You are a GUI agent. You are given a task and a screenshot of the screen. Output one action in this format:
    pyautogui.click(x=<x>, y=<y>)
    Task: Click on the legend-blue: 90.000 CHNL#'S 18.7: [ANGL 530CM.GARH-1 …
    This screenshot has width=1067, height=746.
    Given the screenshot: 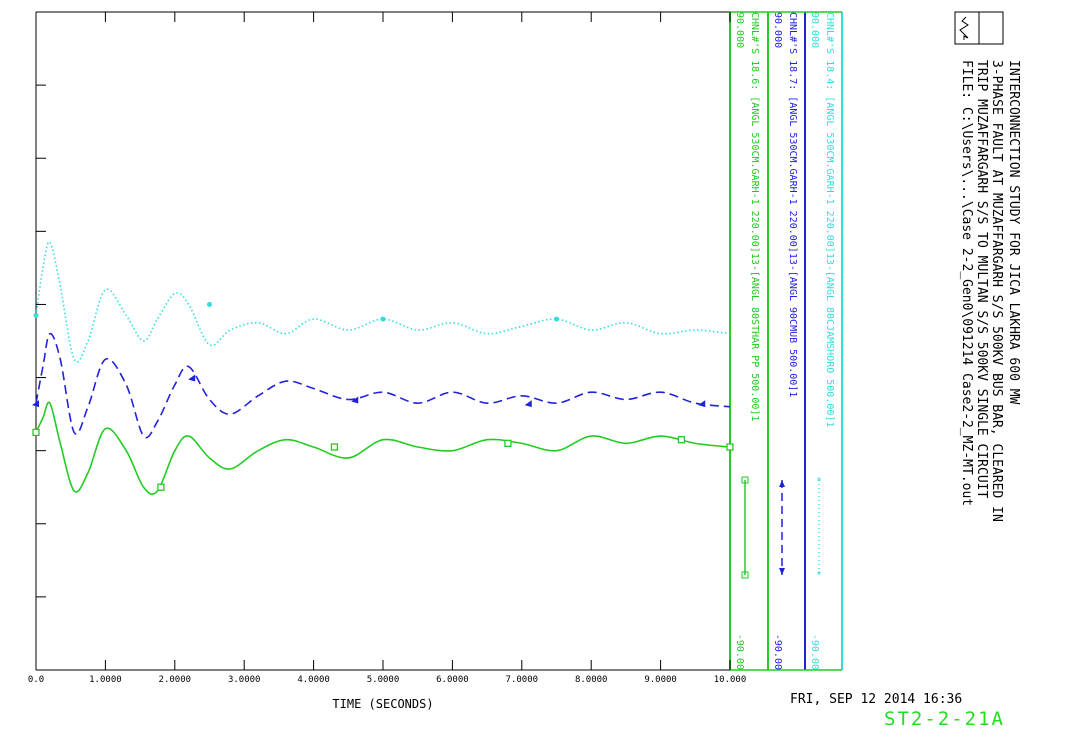 What is the action you would take?
    pyautogui.click(x=785, y=341)
    